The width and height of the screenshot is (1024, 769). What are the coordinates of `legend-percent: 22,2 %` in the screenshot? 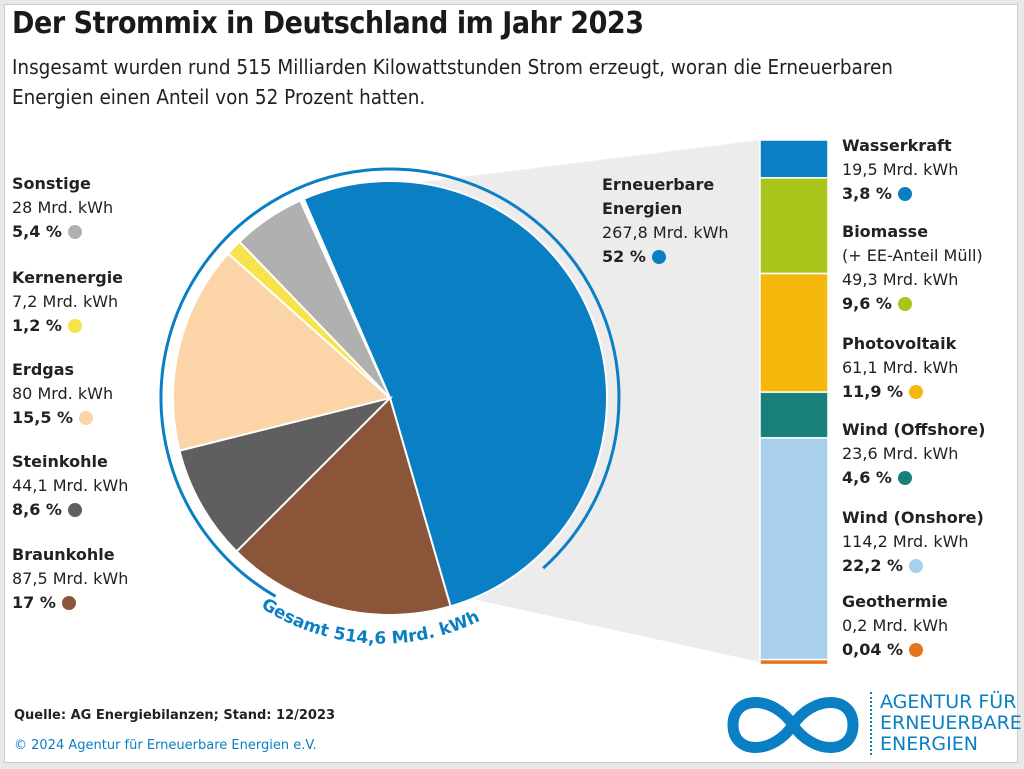 It's located at (873, 565).